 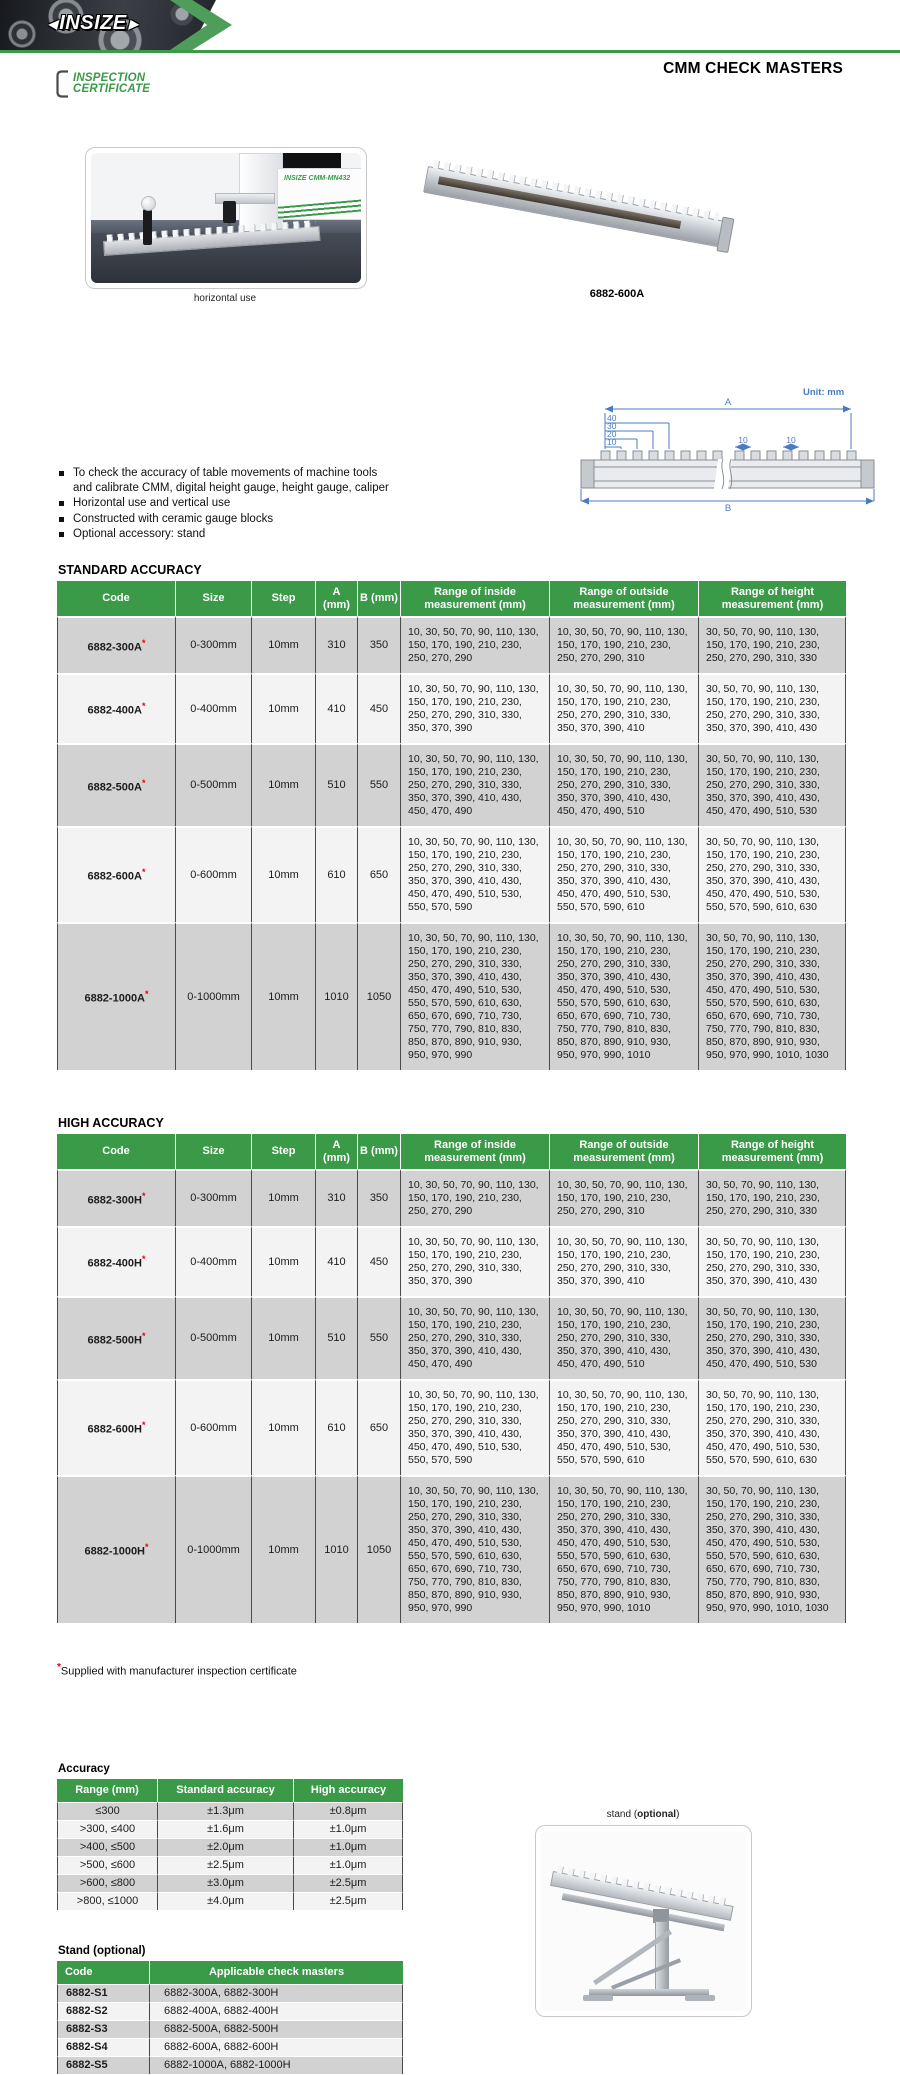 I want to click on standard-accuracy-cell: ±2.0μm, so click(x=225, y=1846).